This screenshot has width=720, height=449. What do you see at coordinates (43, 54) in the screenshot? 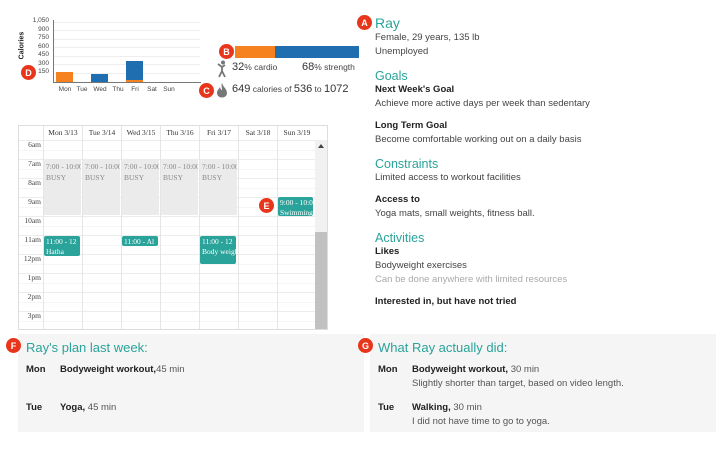
I see `y-tick: 450` at bounding box center [43, 54].